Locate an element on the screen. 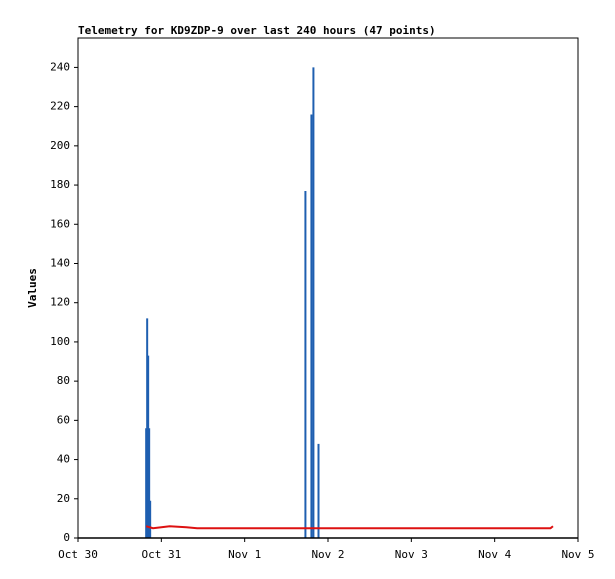  x-tick-label: Oct 31 is located at coordinates (161, 554).